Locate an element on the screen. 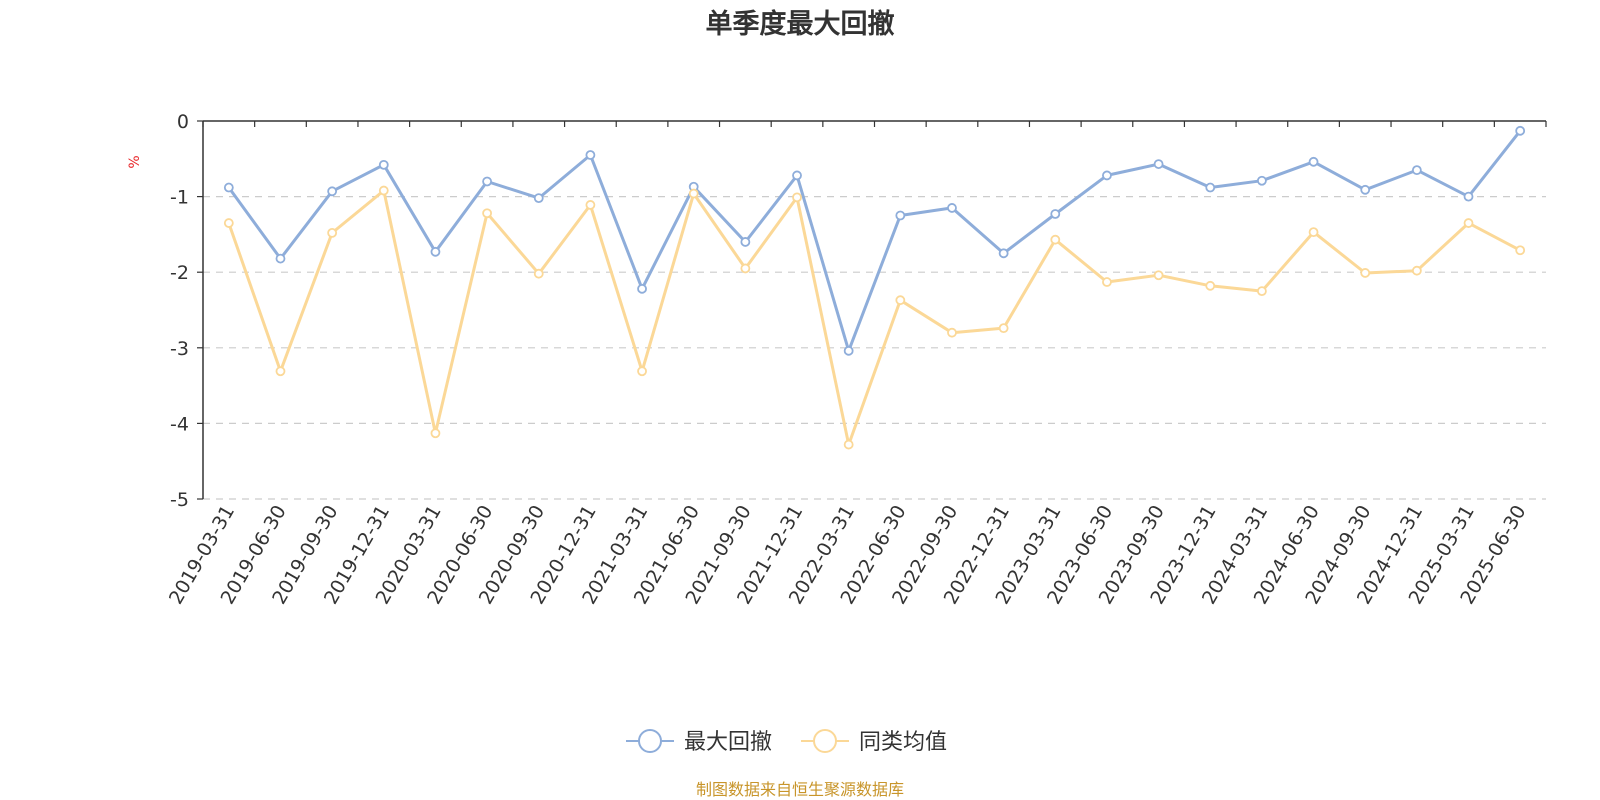  y-tick-label: -3 is located at coordinates (179, 349).